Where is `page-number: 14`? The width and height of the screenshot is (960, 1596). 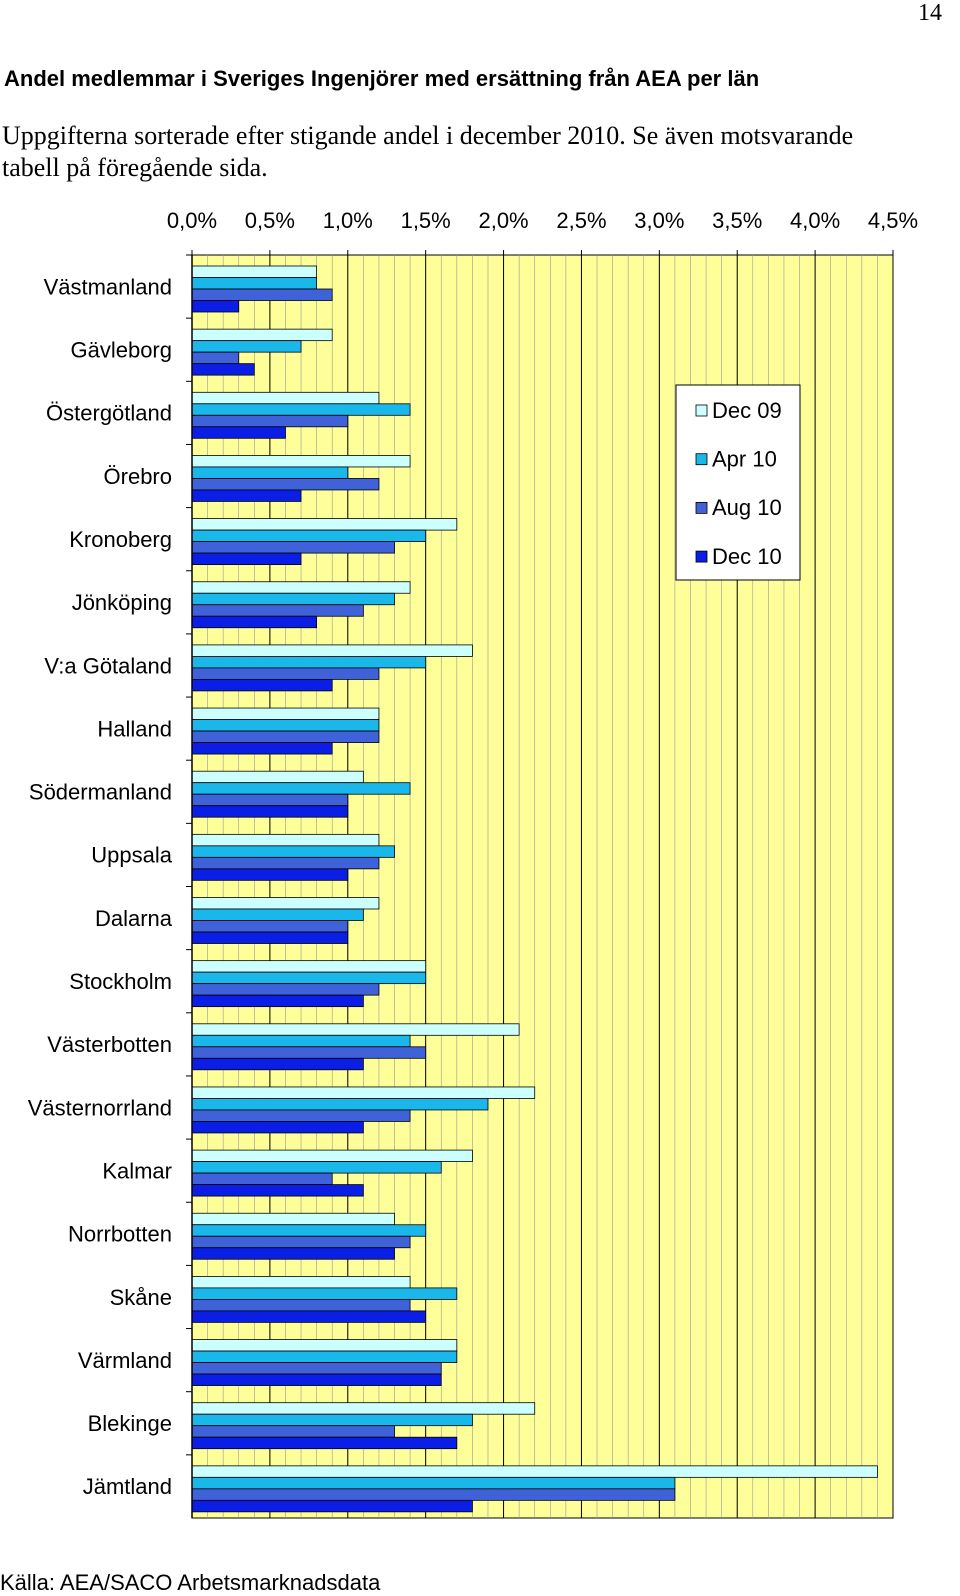
page-number: 14 is located at coordinates (930, 13).